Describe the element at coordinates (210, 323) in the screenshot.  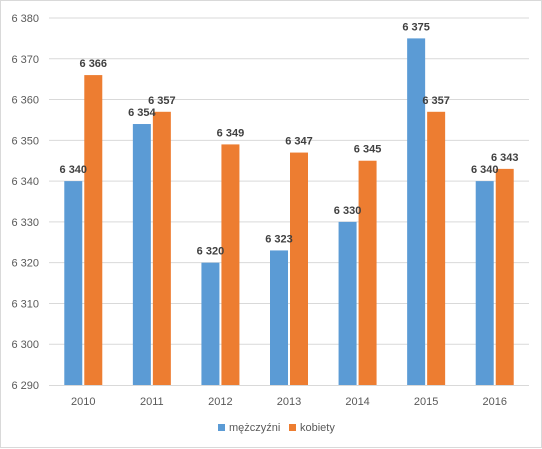
I see `bar-men-2012` at that location.